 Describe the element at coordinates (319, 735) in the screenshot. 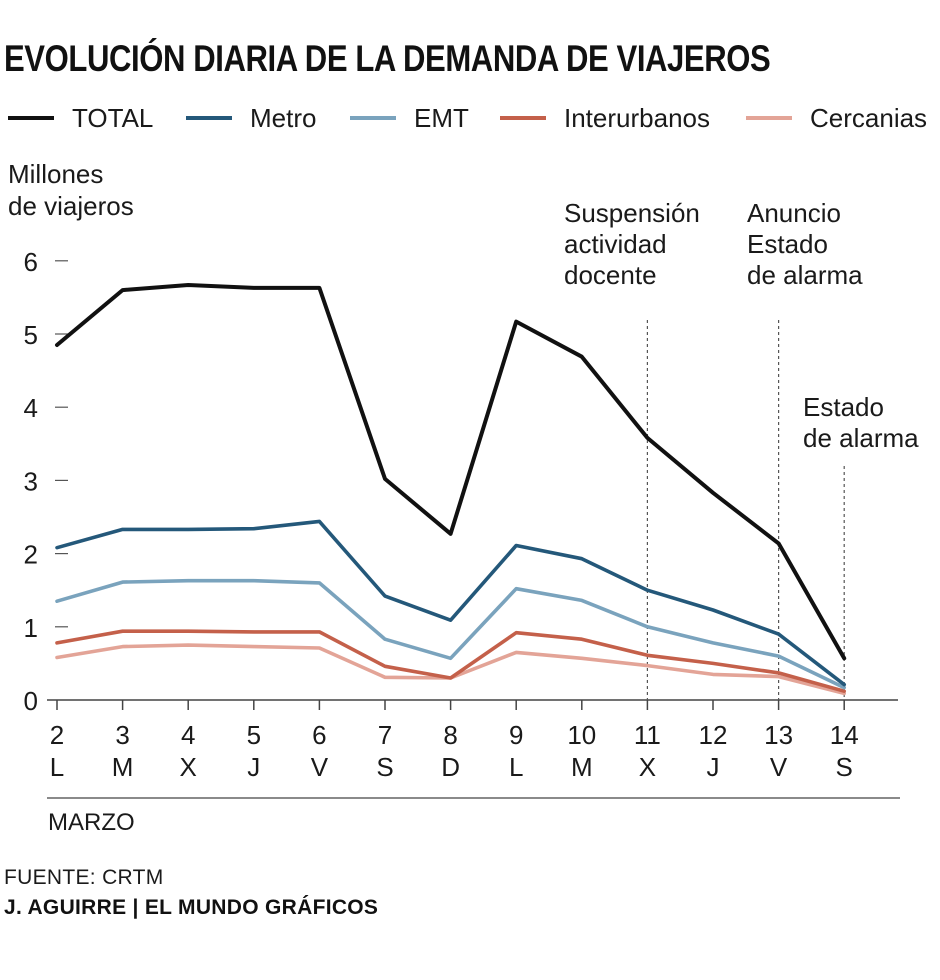

I see `x-tick-label-6: 6` at that location.